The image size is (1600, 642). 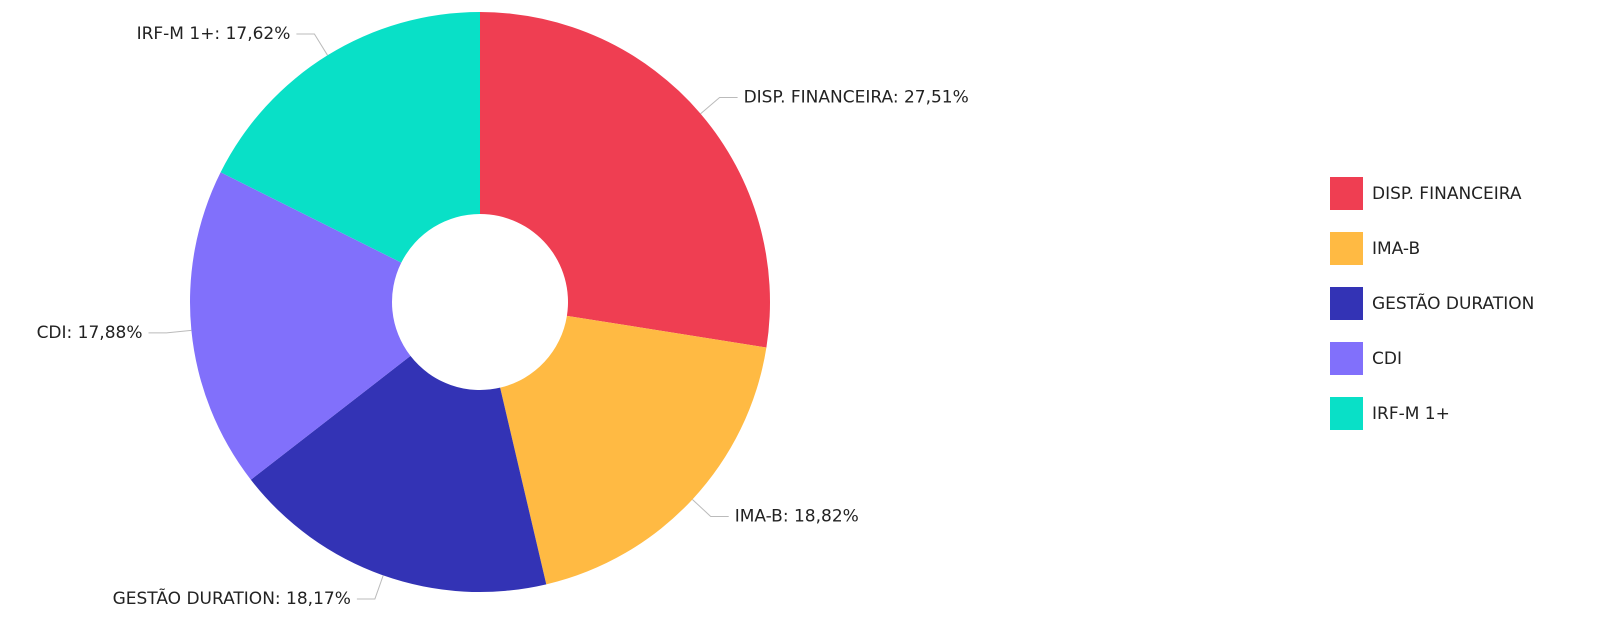 What do you see at coordinates (214, 34) in the screenshot?
I see `data-label: IRF-M 1+: 17,62%` at bounding box center [214, 34].